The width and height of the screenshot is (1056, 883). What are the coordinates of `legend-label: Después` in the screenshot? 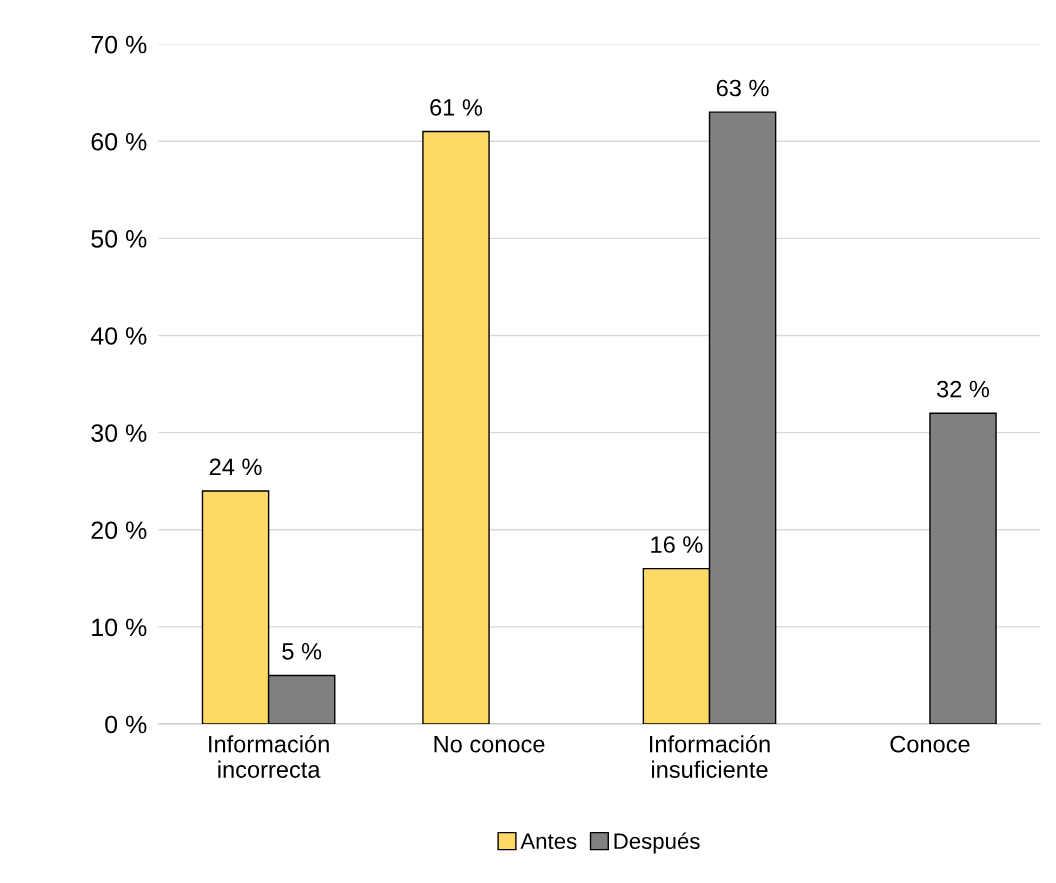 It's located at (657, 843).